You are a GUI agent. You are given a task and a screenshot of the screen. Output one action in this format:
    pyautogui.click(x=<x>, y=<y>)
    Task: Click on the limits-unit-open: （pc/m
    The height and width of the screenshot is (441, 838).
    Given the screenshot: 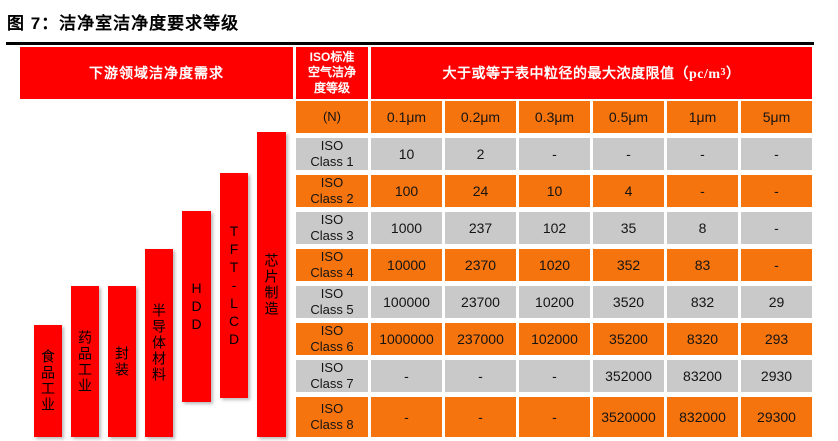 What is the action you would take?
    pyautogui.click(x=697, y=74)
    